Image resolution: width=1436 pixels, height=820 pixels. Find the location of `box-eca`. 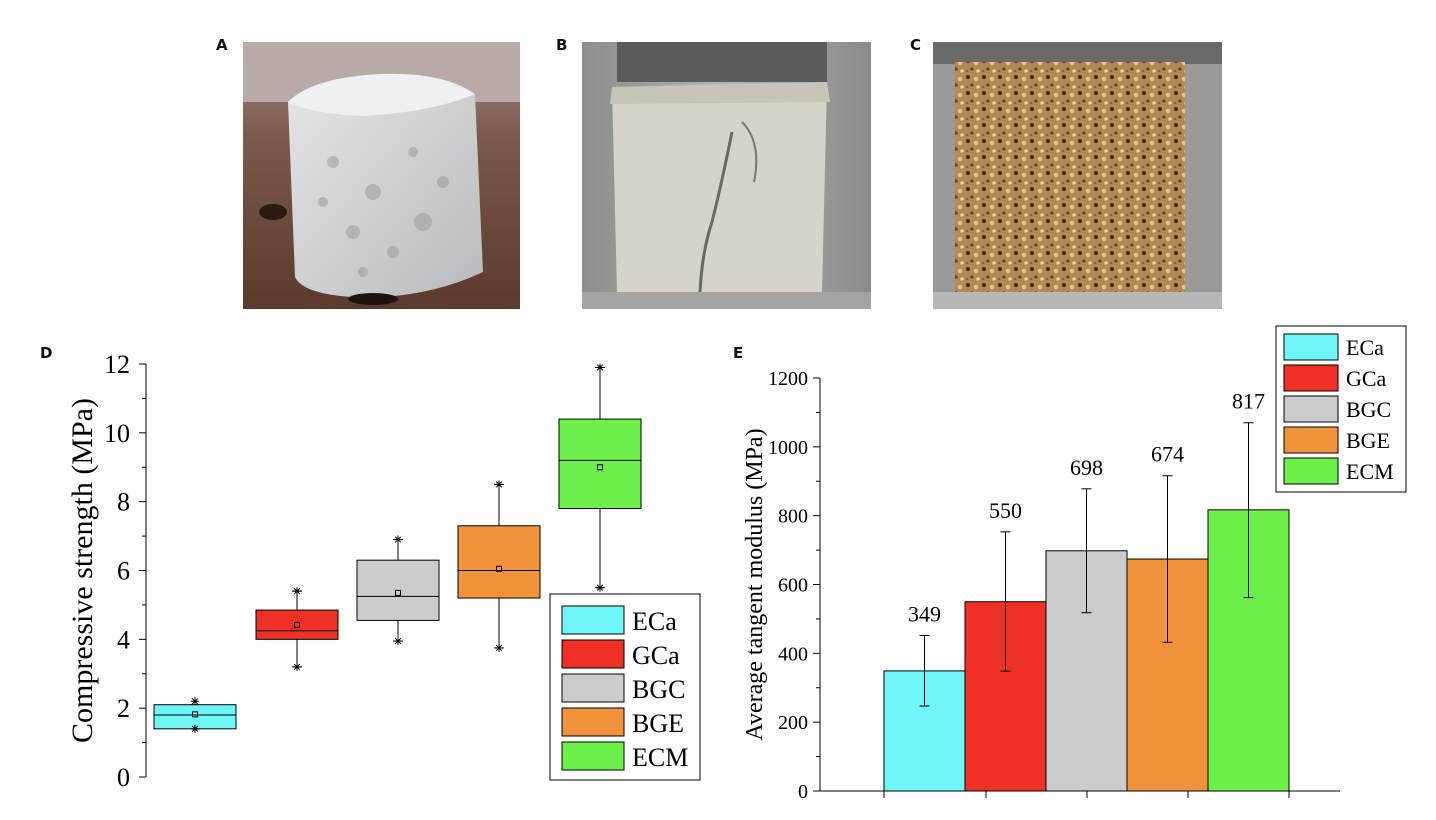

box-eca is located at coordinates (195, 715).